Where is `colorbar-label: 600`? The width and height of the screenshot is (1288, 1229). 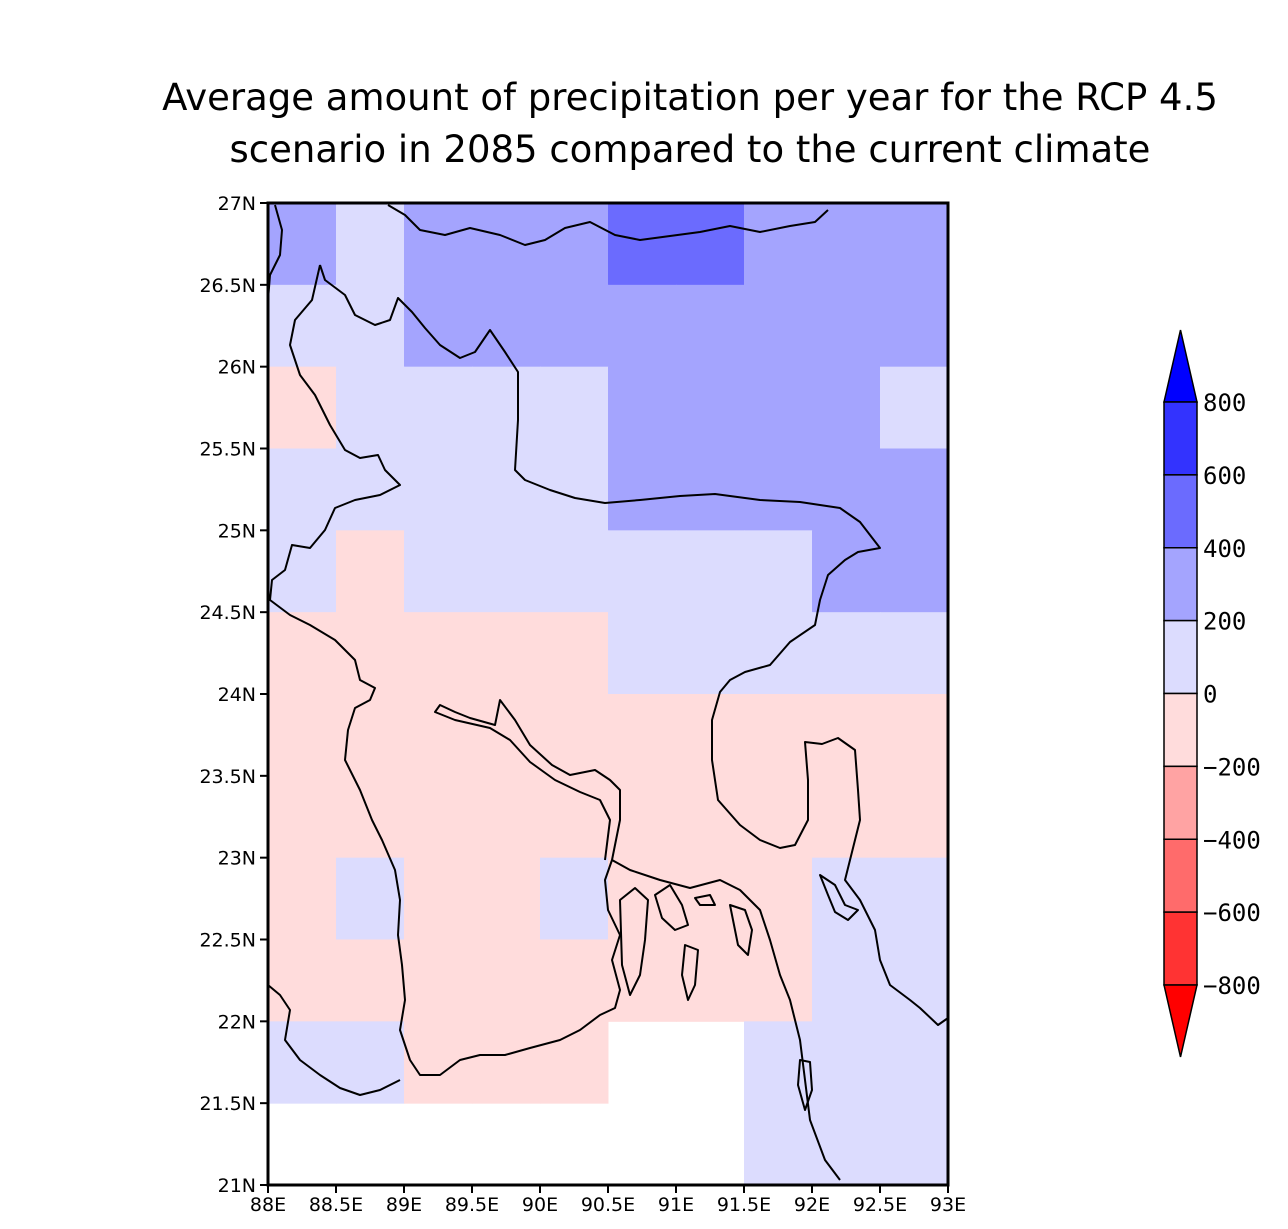
colorbar-label: 600 is located at coordinates (1224, 476).